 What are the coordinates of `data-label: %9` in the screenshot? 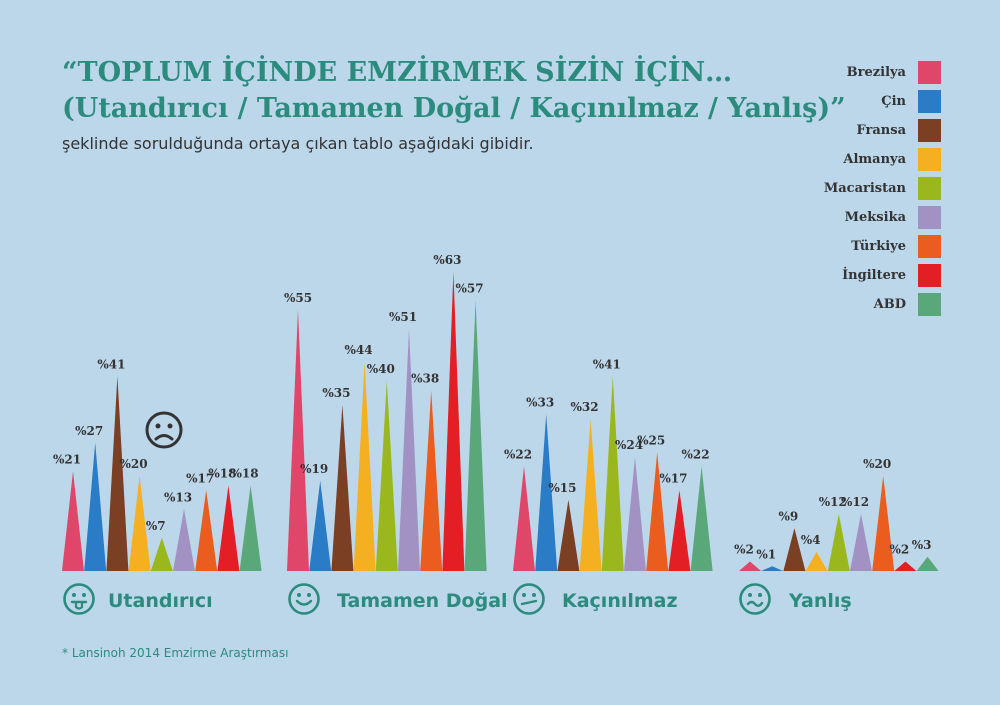 It's located at (789, 516).